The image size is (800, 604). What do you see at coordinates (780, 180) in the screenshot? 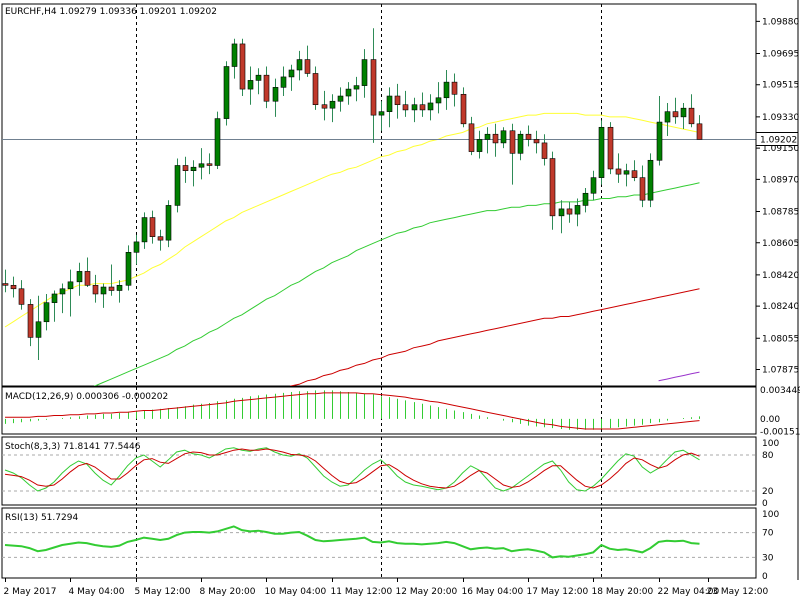
I see `price-tick-label: 1.08970` at bounding box center [780, 180].